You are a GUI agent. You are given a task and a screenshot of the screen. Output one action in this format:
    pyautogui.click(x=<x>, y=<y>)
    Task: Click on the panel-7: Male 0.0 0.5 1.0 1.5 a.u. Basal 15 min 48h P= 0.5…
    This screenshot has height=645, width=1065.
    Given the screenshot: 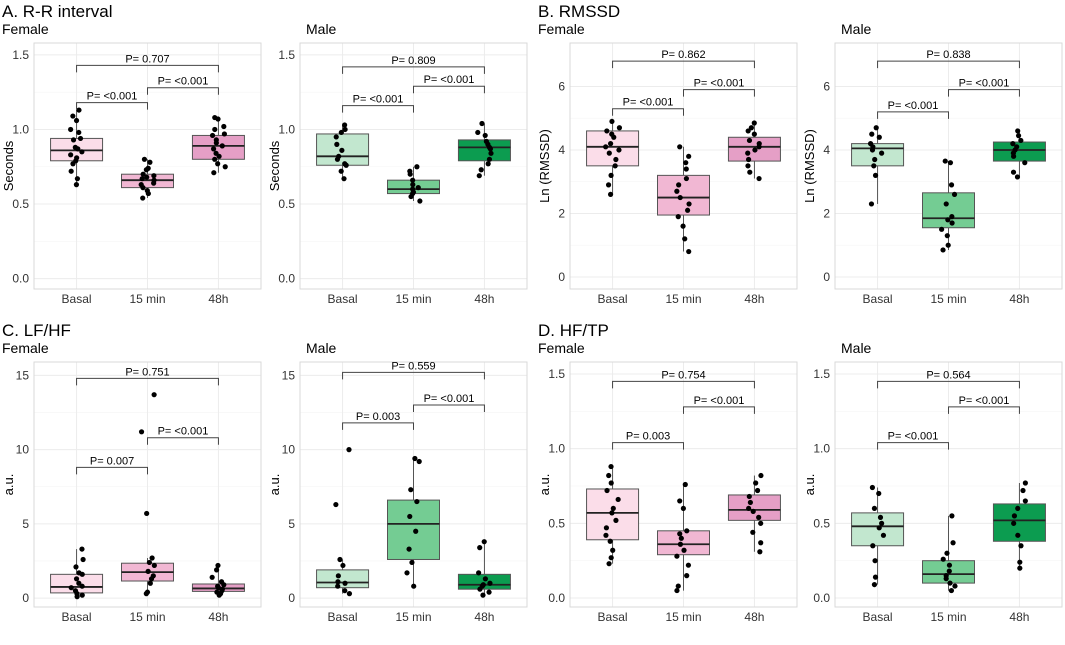 What is the action you would take?
    pyautogui.click(x=932, y=482)
    